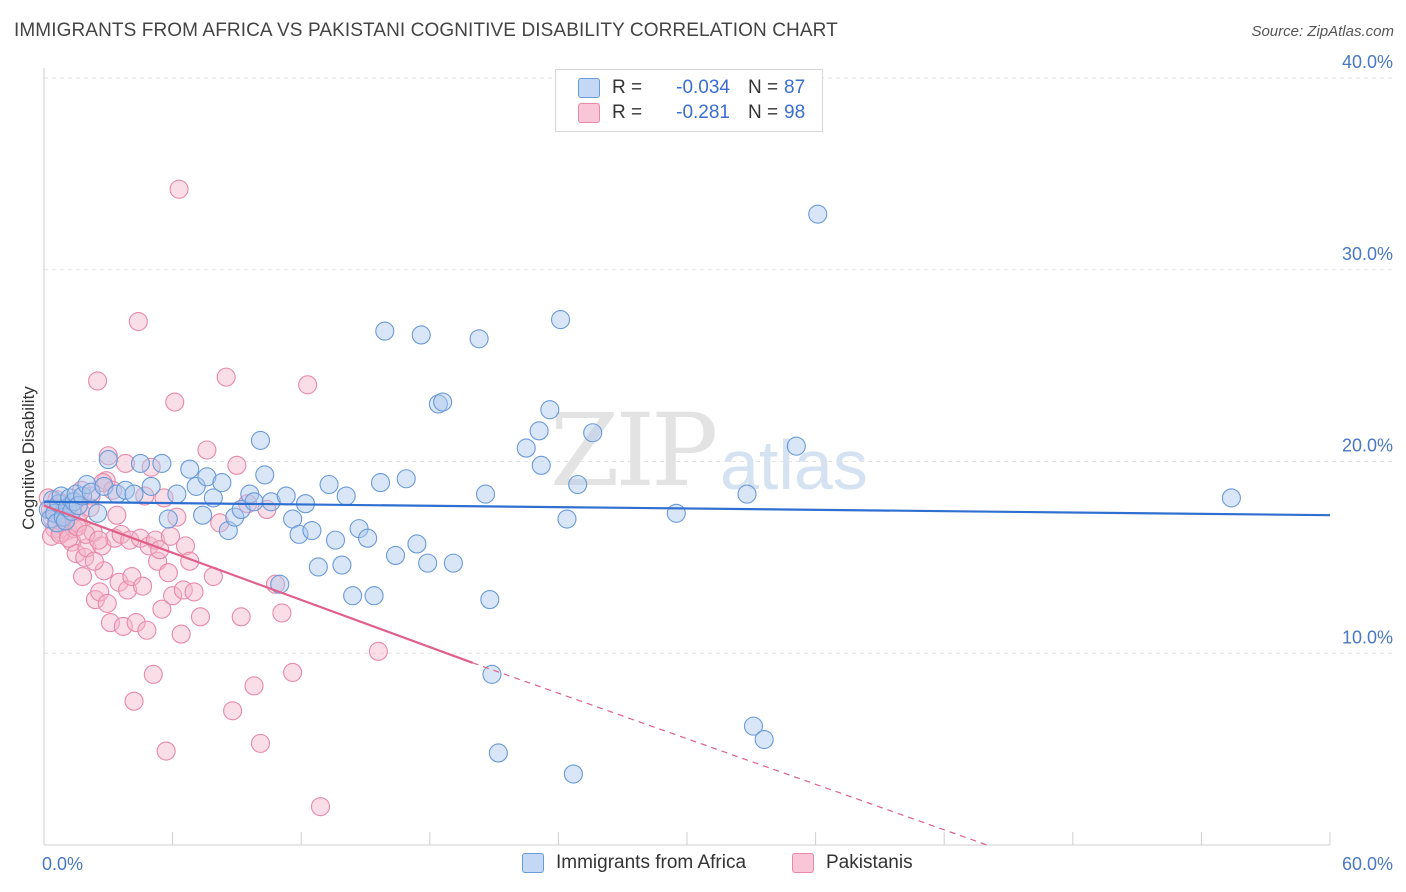 The height and width of the screenshot is (892, 1406). I want to click on pakistani-trend-extension, so click(730, 754).